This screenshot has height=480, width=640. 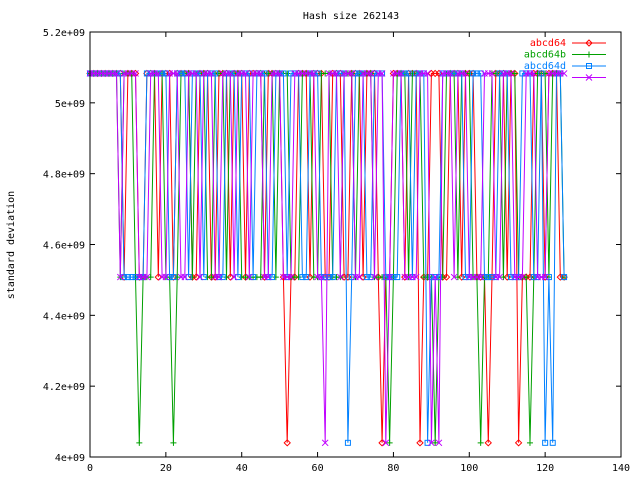 What do you see at coordinates (469, 468) in the screenshot?
I see `x-tick-label: 100` at bounding box center [469, 468].